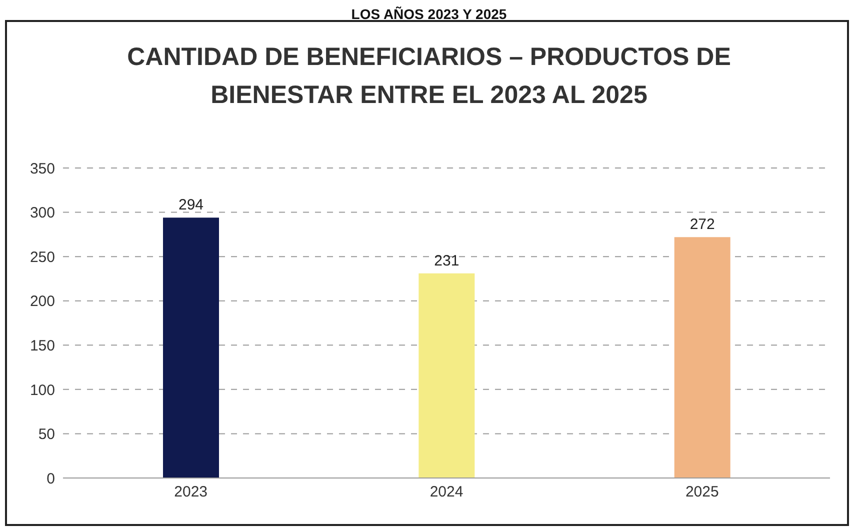 Image resolution: width=858 pixels, height=529 pixels. What do you see at coordinates (702, 225) in the screenshot?
I see `data-label: 272` at bounding box center [702, 225].